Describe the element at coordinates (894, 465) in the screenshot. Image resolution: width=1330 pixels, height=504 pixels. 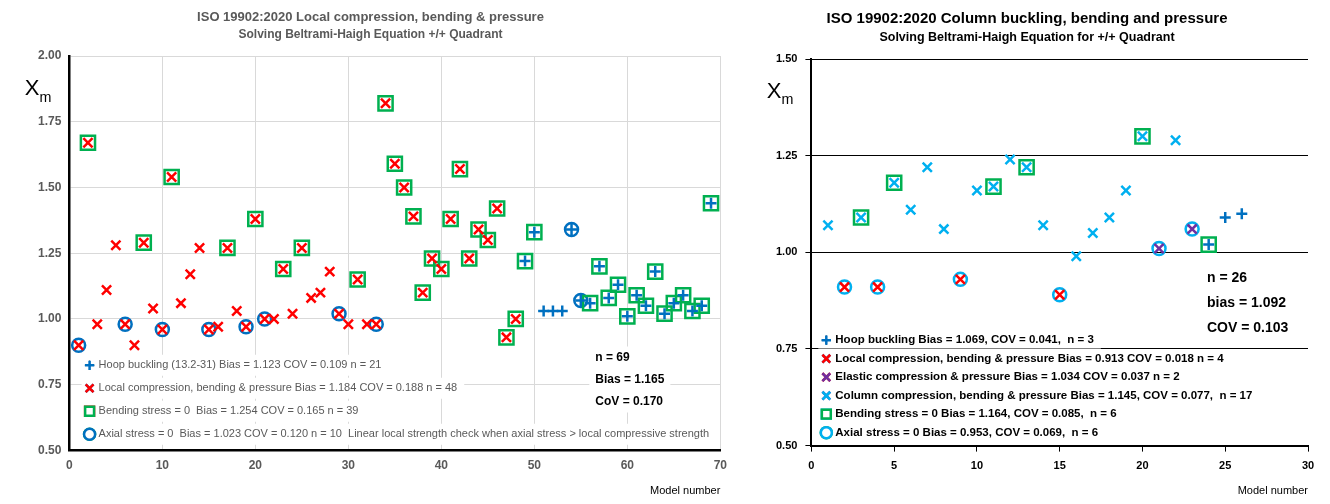
I see `x-tick-label: 5` at that location.